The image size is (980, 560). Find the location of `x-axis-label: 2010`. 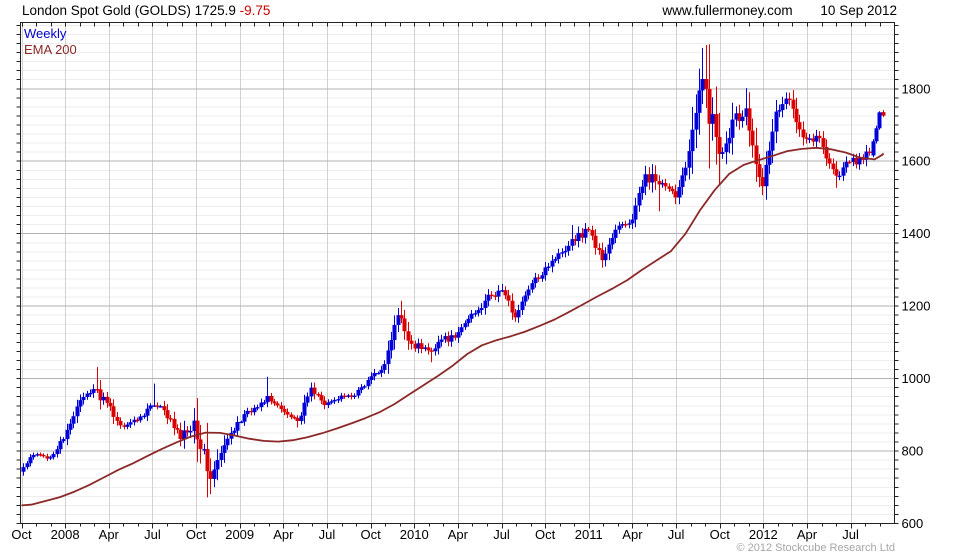

x-axis-label: 2010 is located at coordinates (414, 534).